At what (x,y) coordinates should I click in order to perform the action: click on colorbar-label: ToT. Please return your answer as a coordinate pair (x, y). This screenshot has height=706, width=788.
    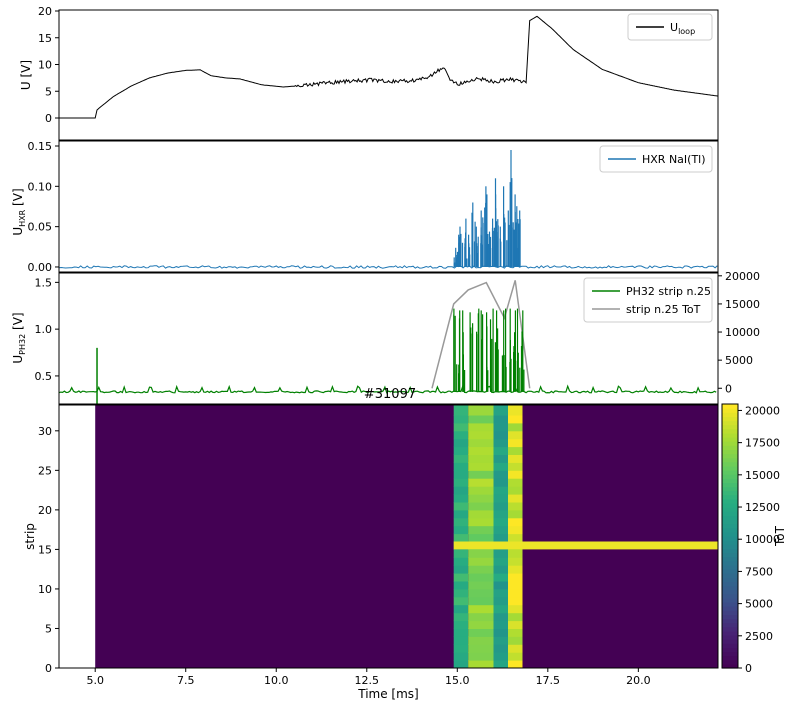
    Looking at the image, I should click on (780, 536).